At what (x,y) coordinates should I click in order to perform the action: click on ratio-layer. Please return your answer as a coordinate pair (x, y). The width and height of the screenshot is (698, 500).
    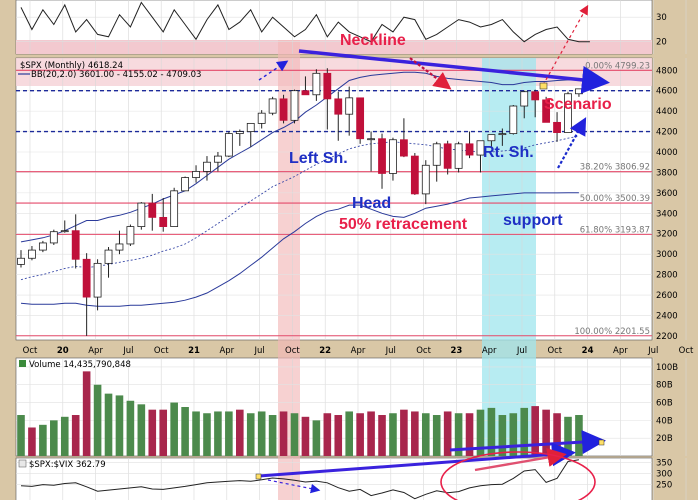
    Looking at the image, I should click on (299, 479).